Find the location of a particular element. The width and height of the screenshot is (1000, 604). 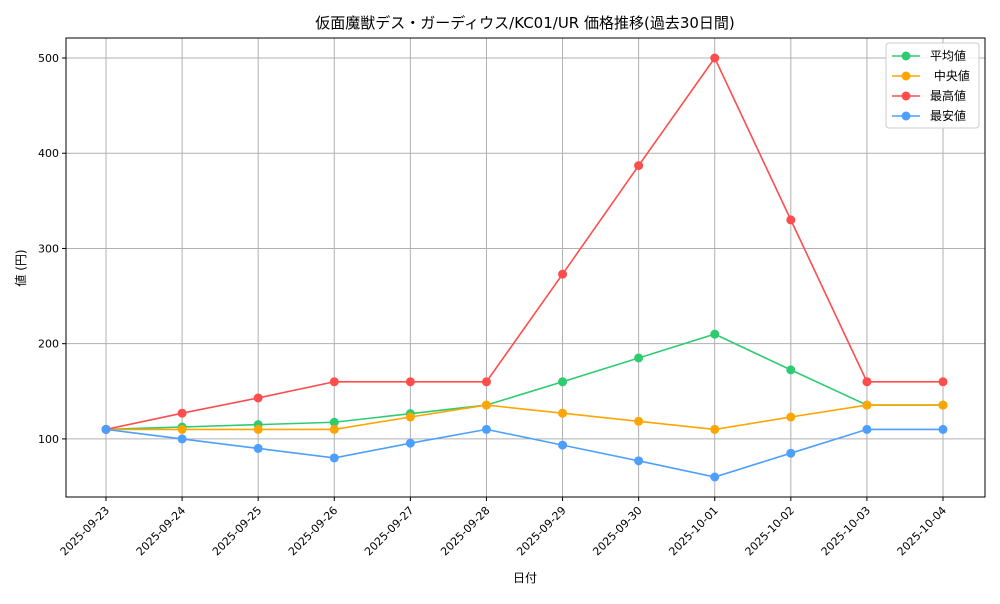

x-tick-label: 2025-09-23 is located at coordinates (85, 531).